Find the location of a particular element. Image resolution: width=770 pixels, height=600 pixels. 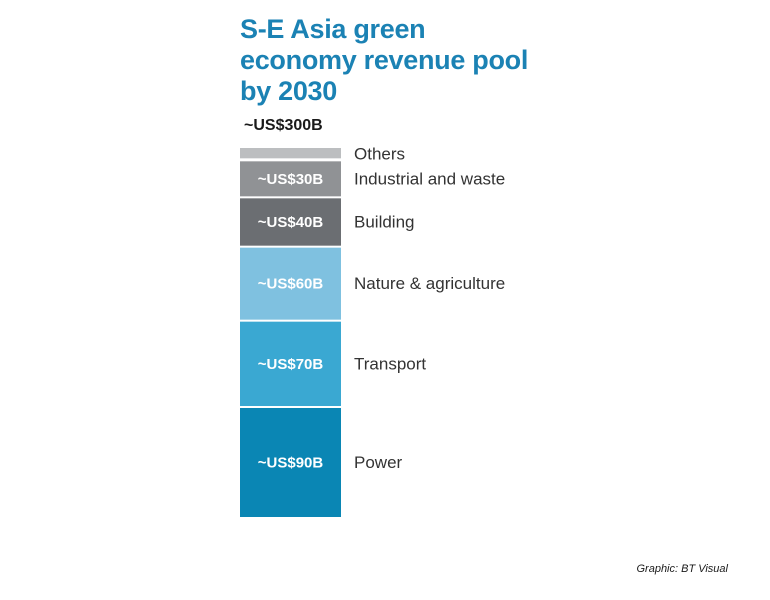

bar-segment-power is located at coordinates (290, 462).